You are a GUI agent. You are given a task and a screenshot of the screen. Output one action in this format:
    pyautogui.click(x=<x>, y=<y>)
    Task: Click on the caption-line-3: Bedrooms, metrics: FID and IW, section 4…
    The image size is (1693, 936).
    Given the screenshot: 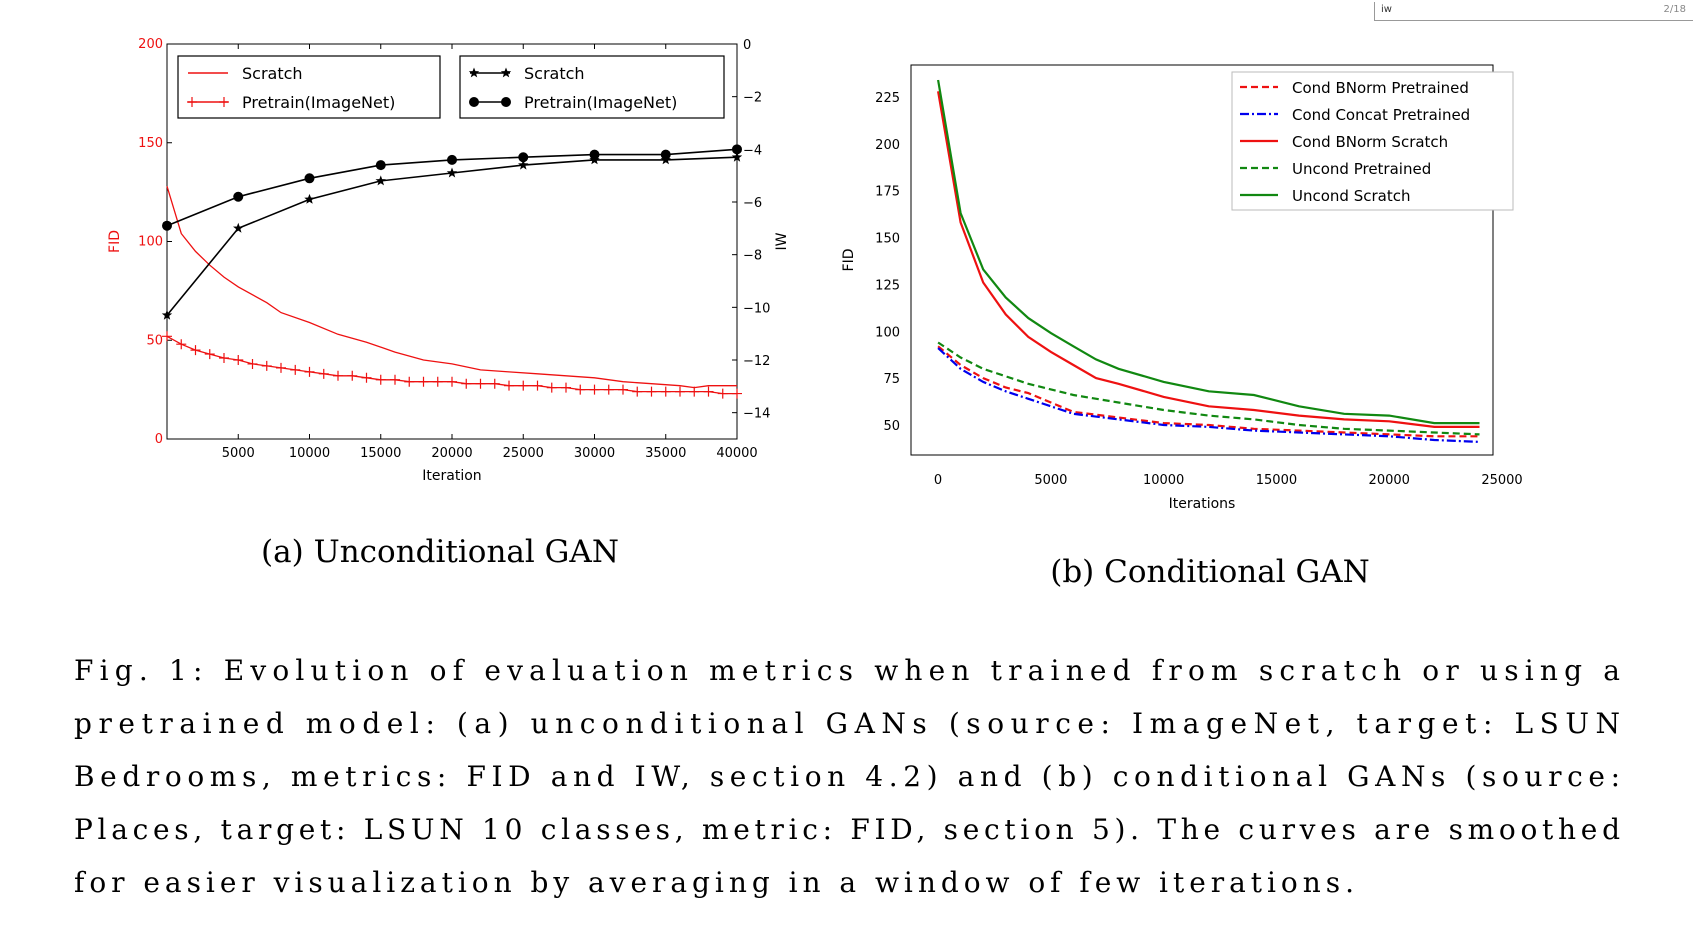 What is the action you would take?
    pyautogui.click(x=847, y=776)
    